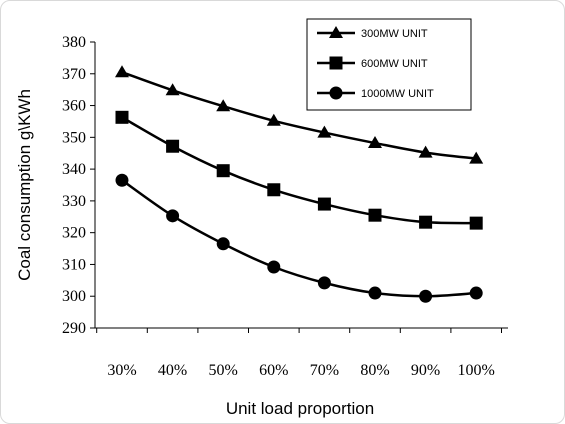 The height and width of the screenshot is (424, 565). What do you see at coordinates (24, 185) in the screenshot?
I see `y-axis-title: Coal consumption g\KWh` at bounding box center [24, 185].